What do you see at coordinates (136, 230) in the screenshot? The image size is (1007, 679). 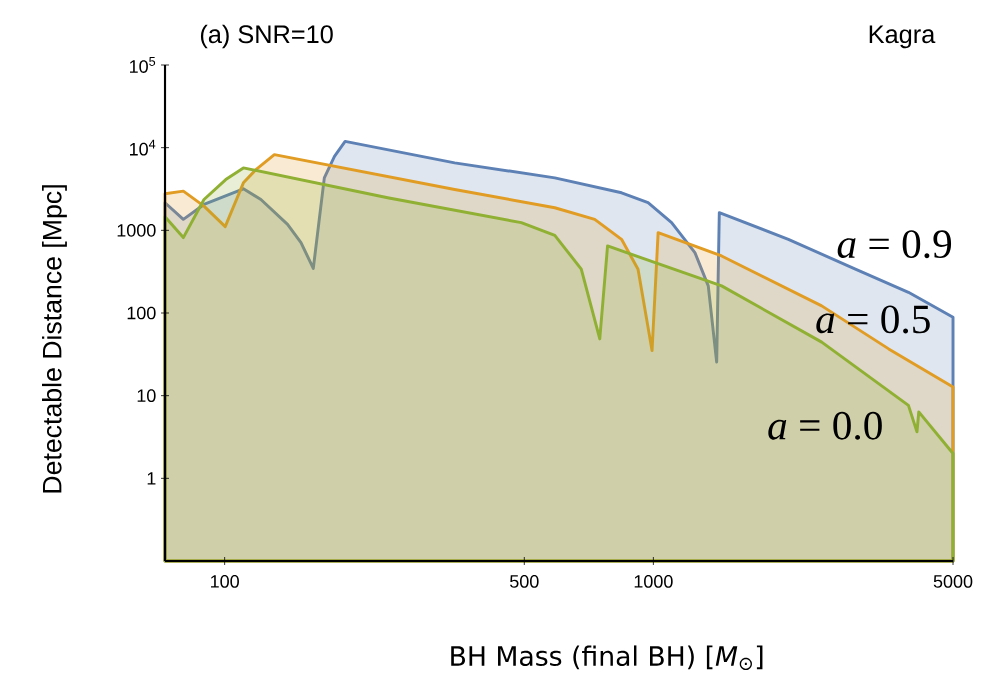 I see `y-tick-label: 1000` at bounding box center [136, 230].